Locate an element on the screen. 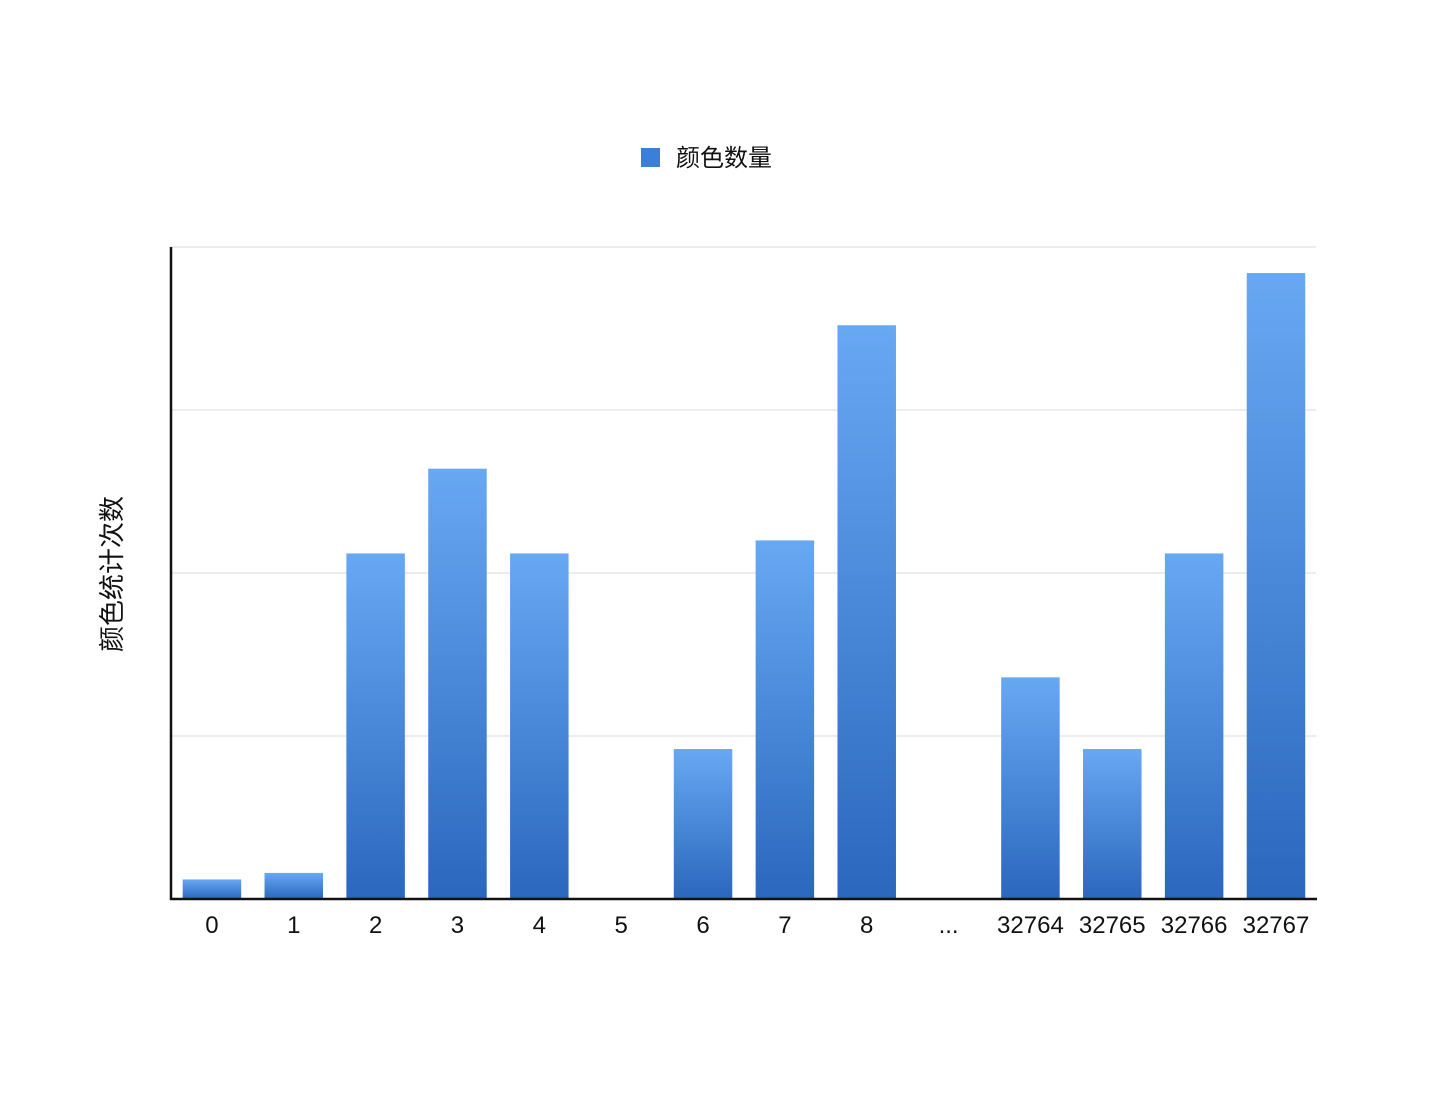 This screenshot has height=1104, width=1434. x-tick-label: 2 is located at coordinates (375, 925).